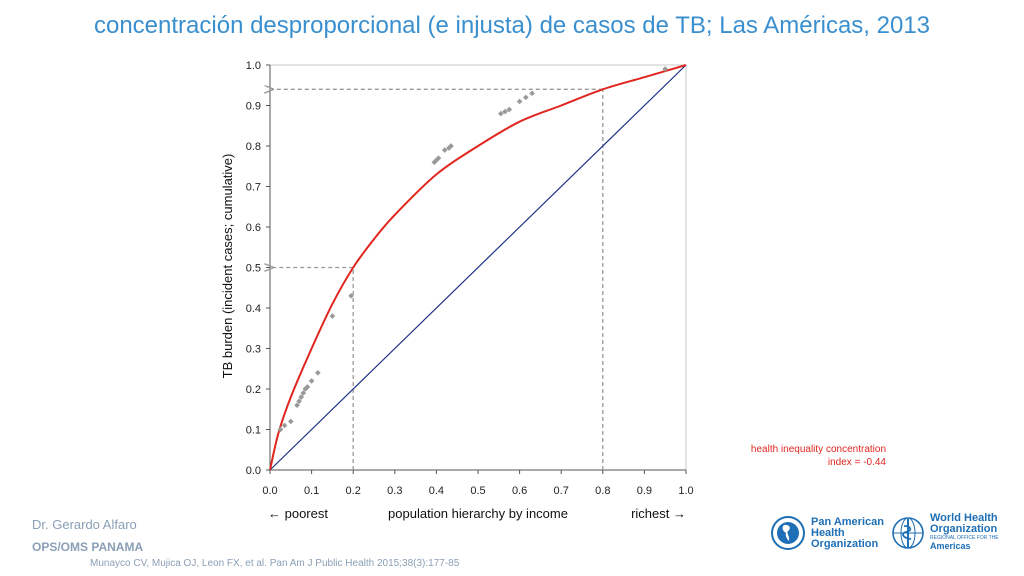  Describe the element at coordinates (253, 269) in the screenshot. I see `y-tick-label: 0.5` at that location.